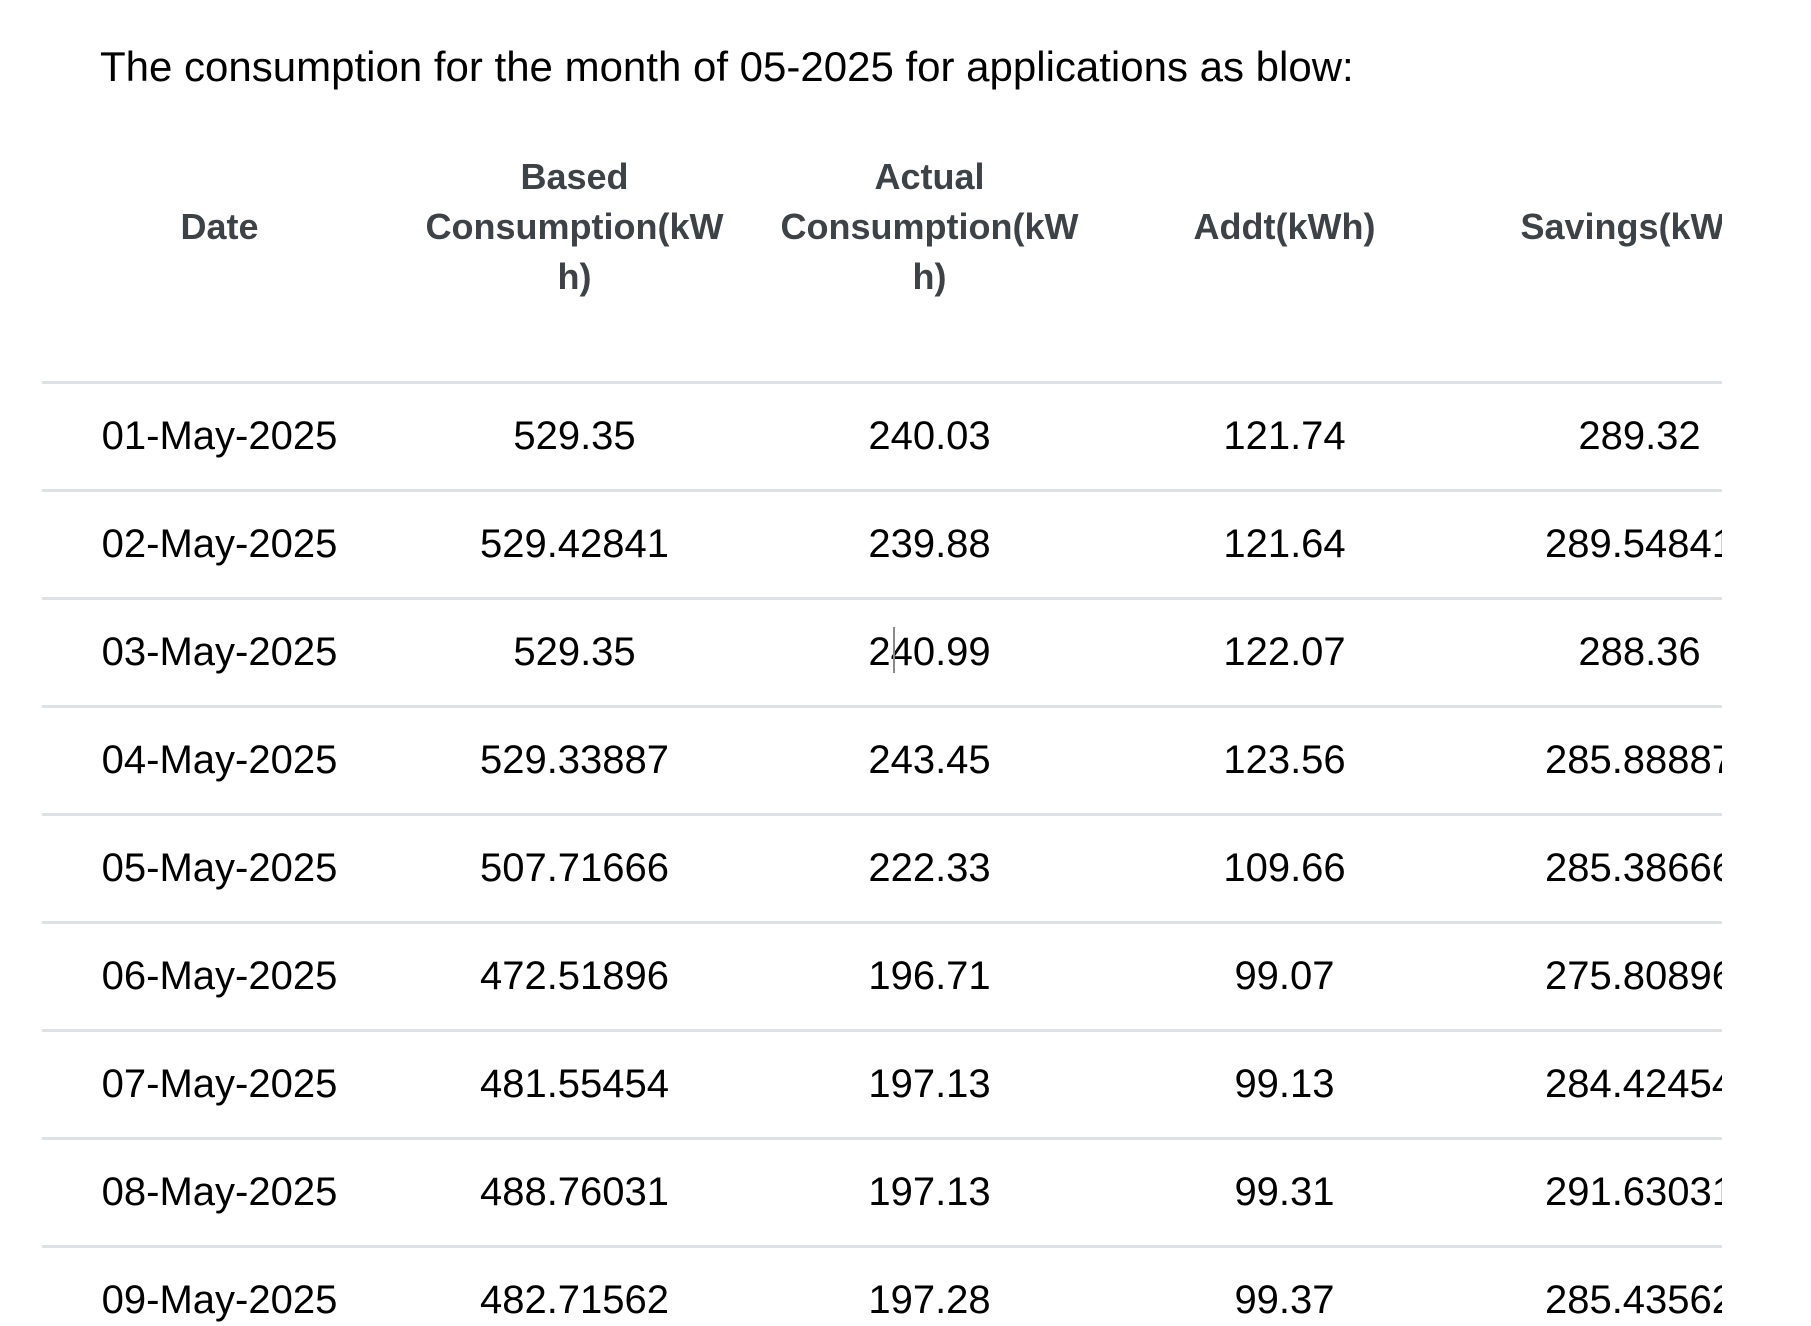 The height and width of the screenshot is (1326, 1811). I want to click on cell-date: 01-May-2025, so click(219, 437).